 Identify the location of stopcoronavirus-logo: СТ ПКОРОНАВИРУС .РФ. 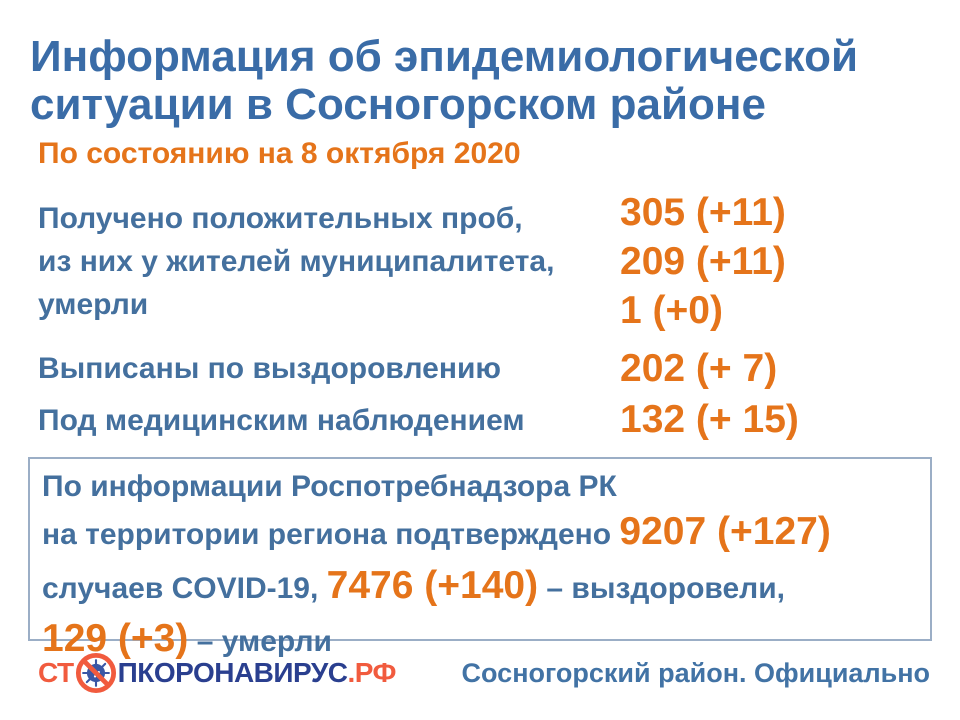
(217, 673).